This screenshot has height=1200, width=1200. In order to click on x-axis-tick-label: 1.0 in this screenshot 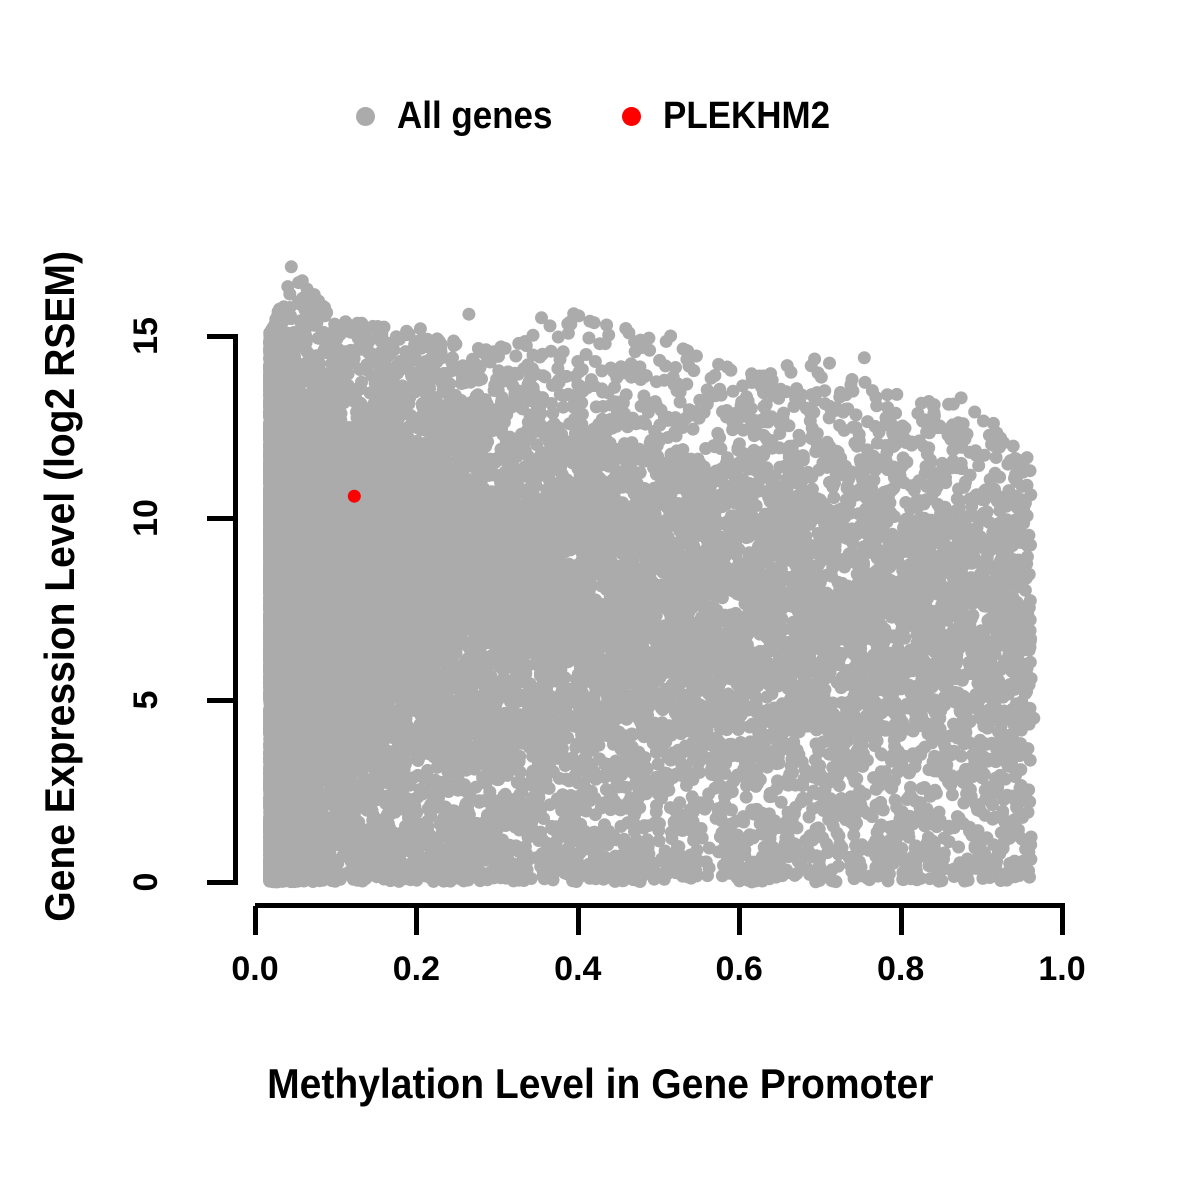, I will do `click(1062, 969)`.